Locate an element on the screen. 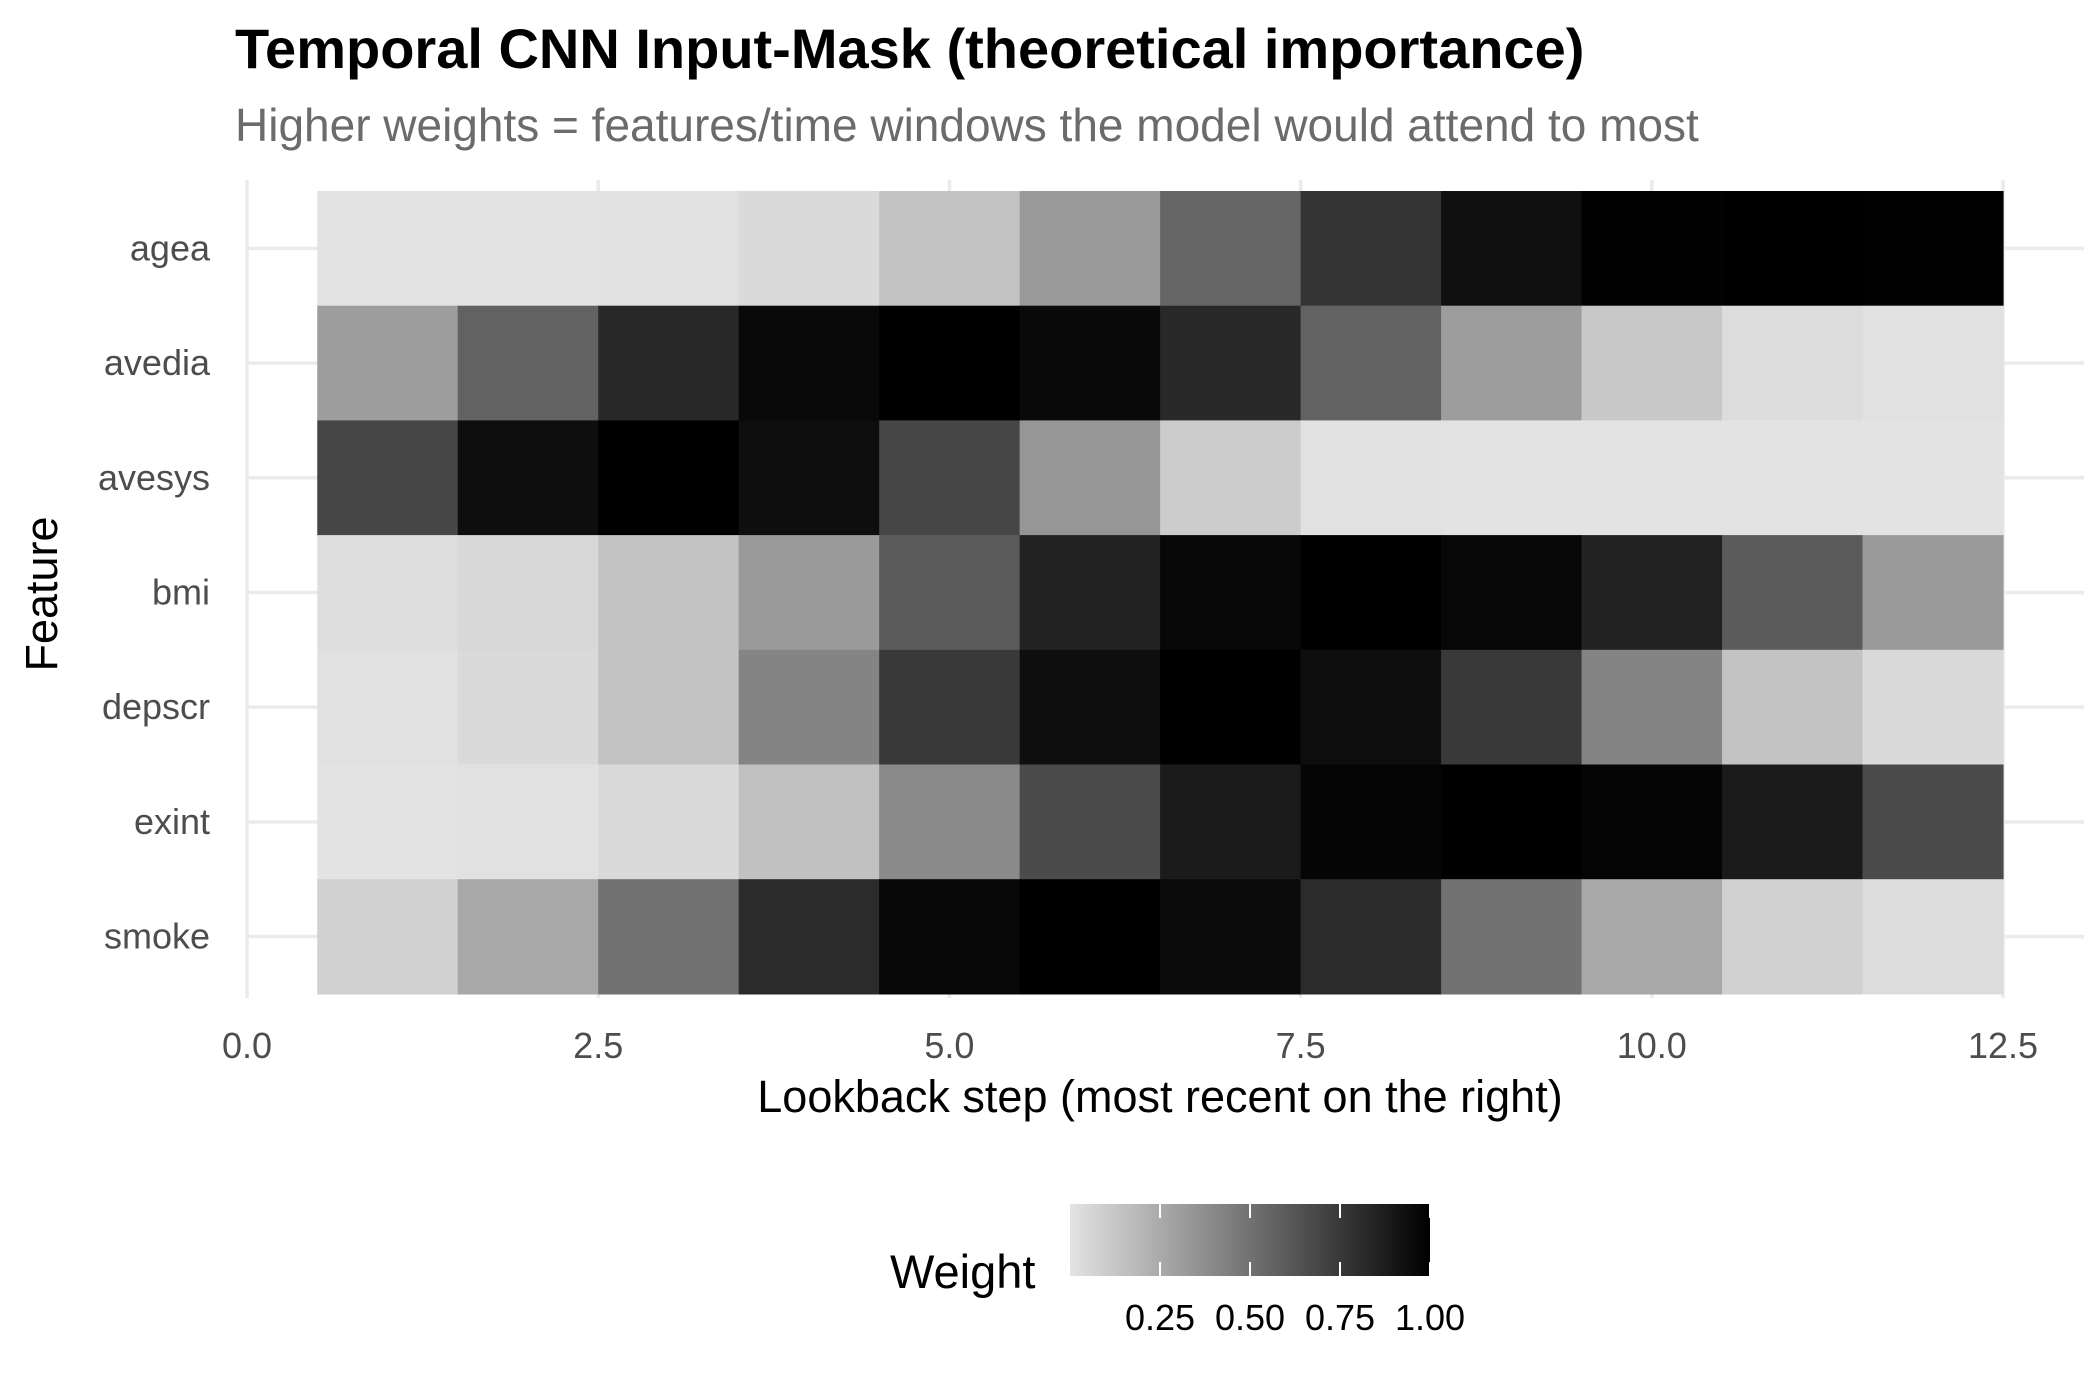 This screenshot has height=1380, width=2100. legend-ticks: 0.25 0.50 0.75 1.00 is located at coordinates (1295, 1271).